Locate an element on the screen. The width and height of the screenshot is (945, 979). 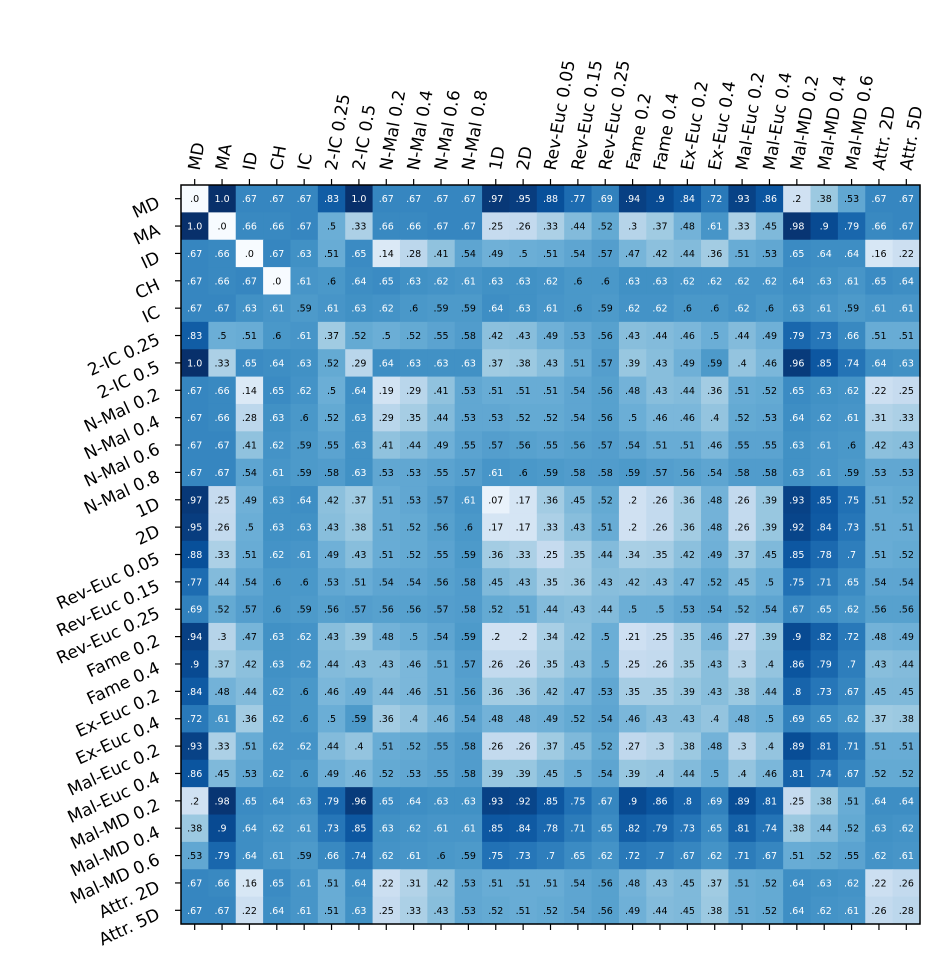
cell-value-label: .56 is located at coordinates (577, 446).